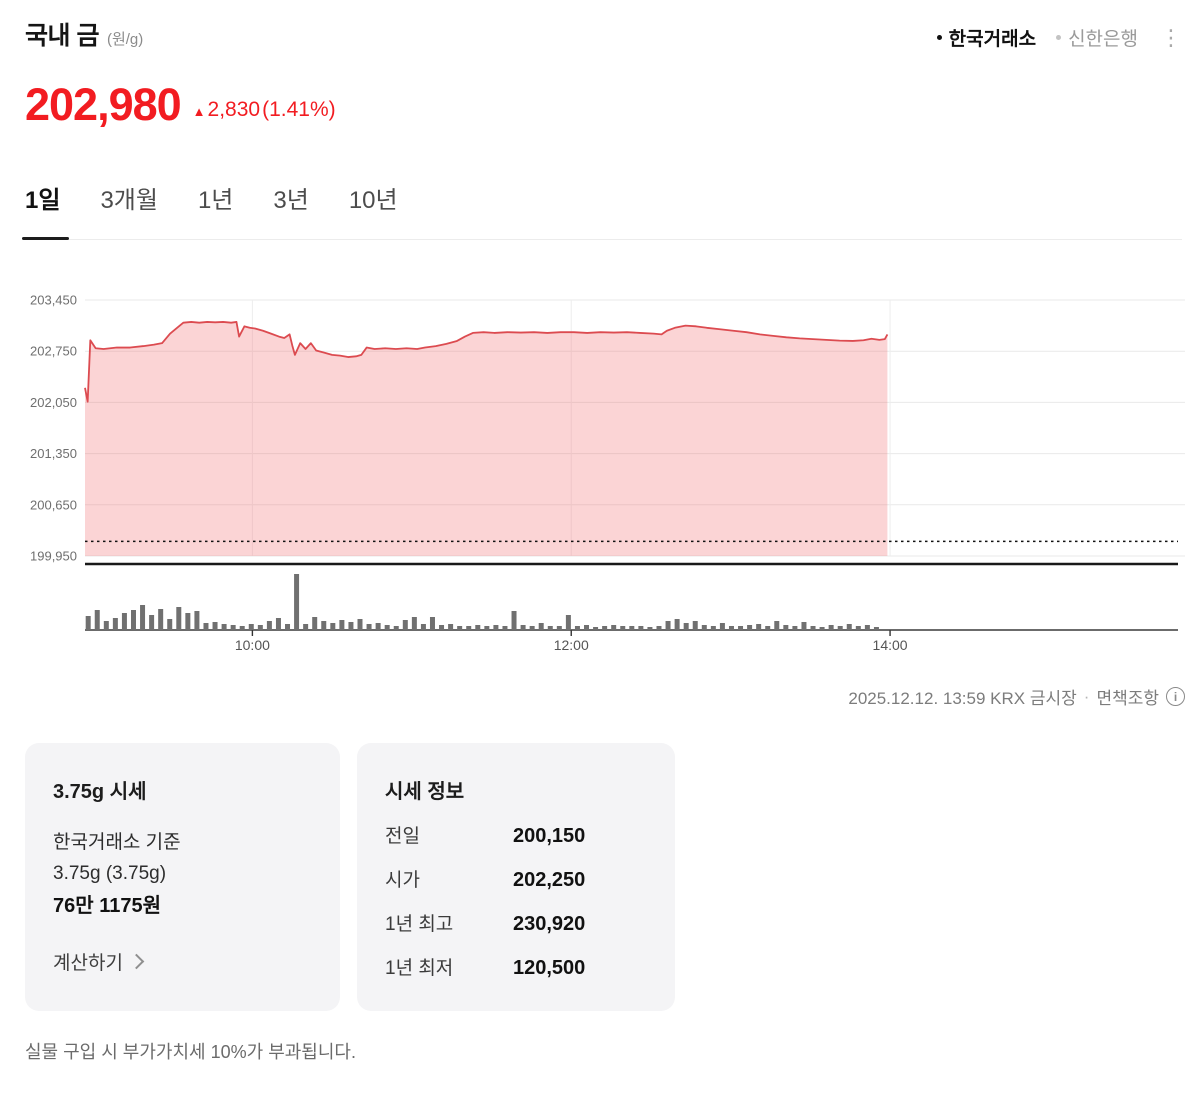  Describe the element at coordinates (62, 36) in the screenshot. I see `page-title: 국내 금` at that location.